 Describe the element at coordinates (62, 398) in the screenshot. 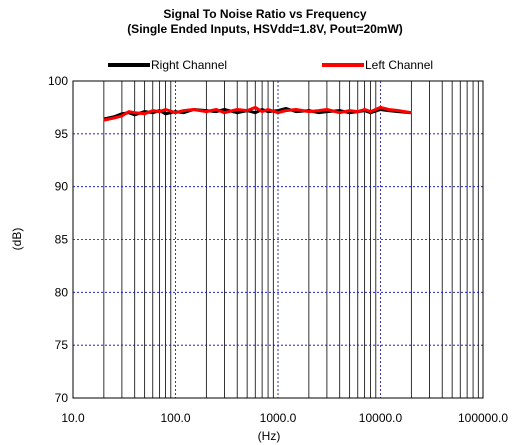

I see `y-tick-label: 70` at that location.